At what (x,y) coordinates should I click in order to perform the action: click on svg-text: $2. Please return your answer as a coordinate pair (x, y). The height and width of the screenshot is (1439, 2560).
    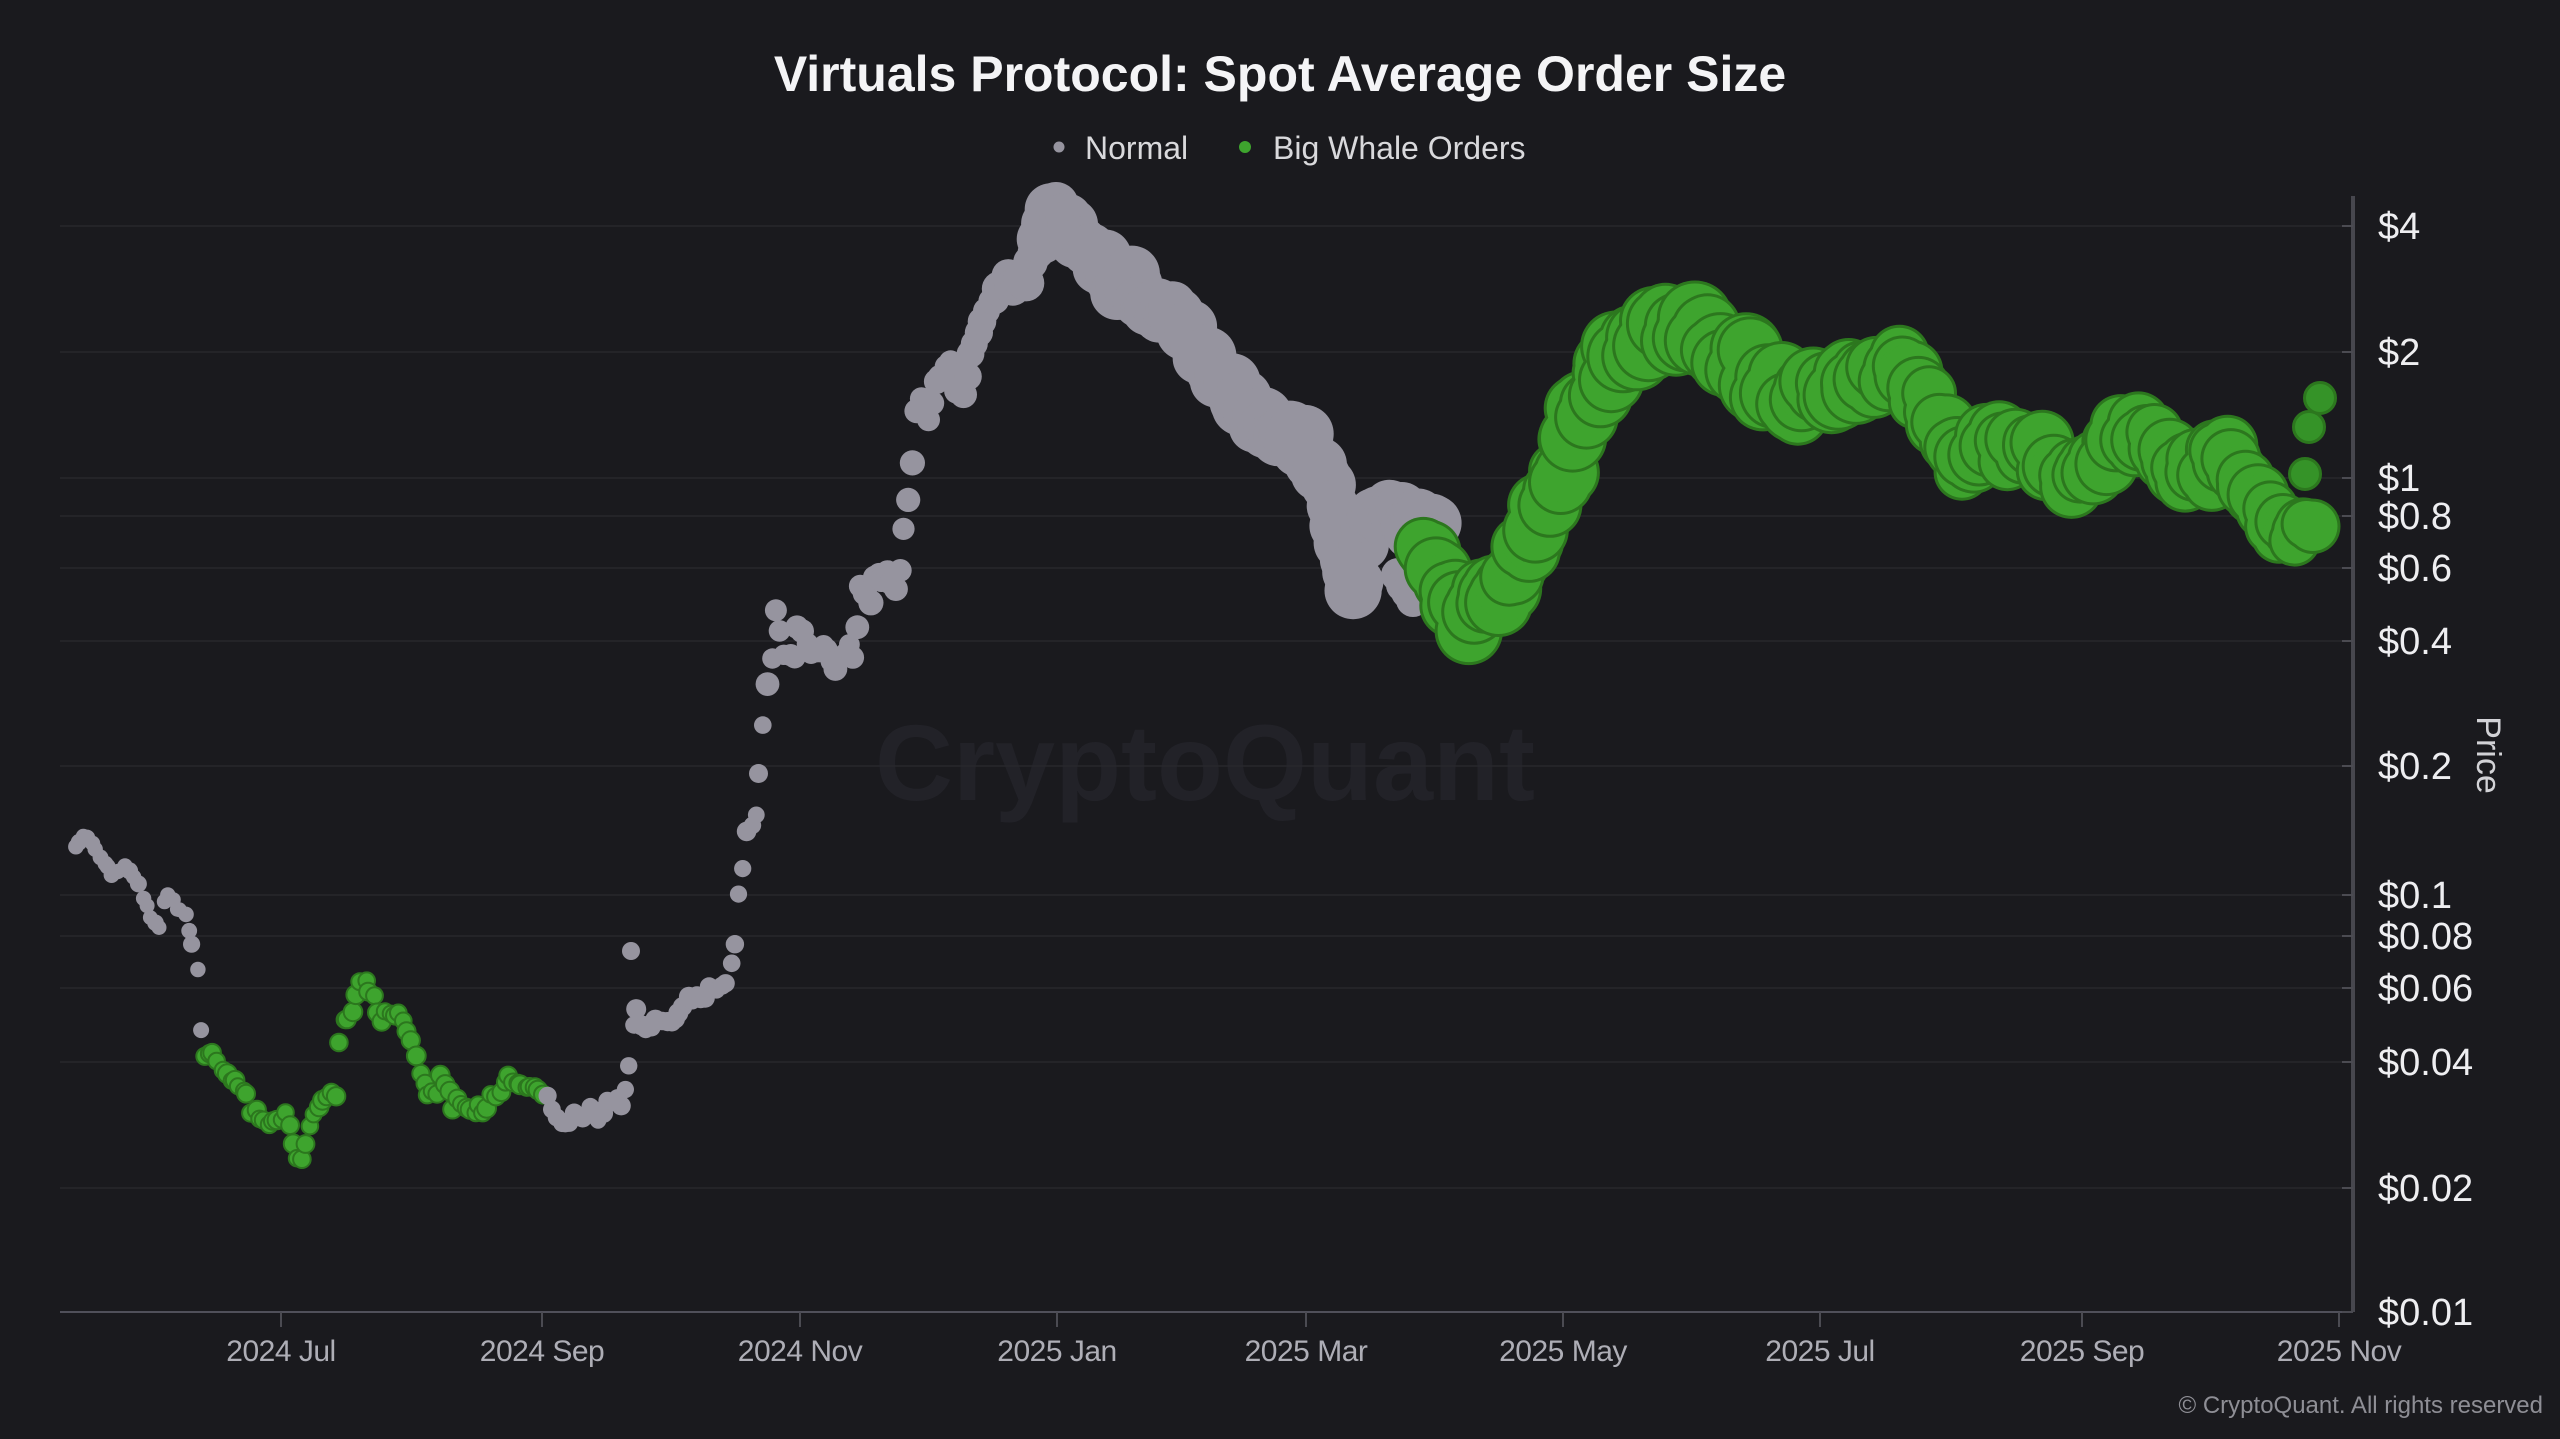
    Looking at the image, I should click on (2399, 353).